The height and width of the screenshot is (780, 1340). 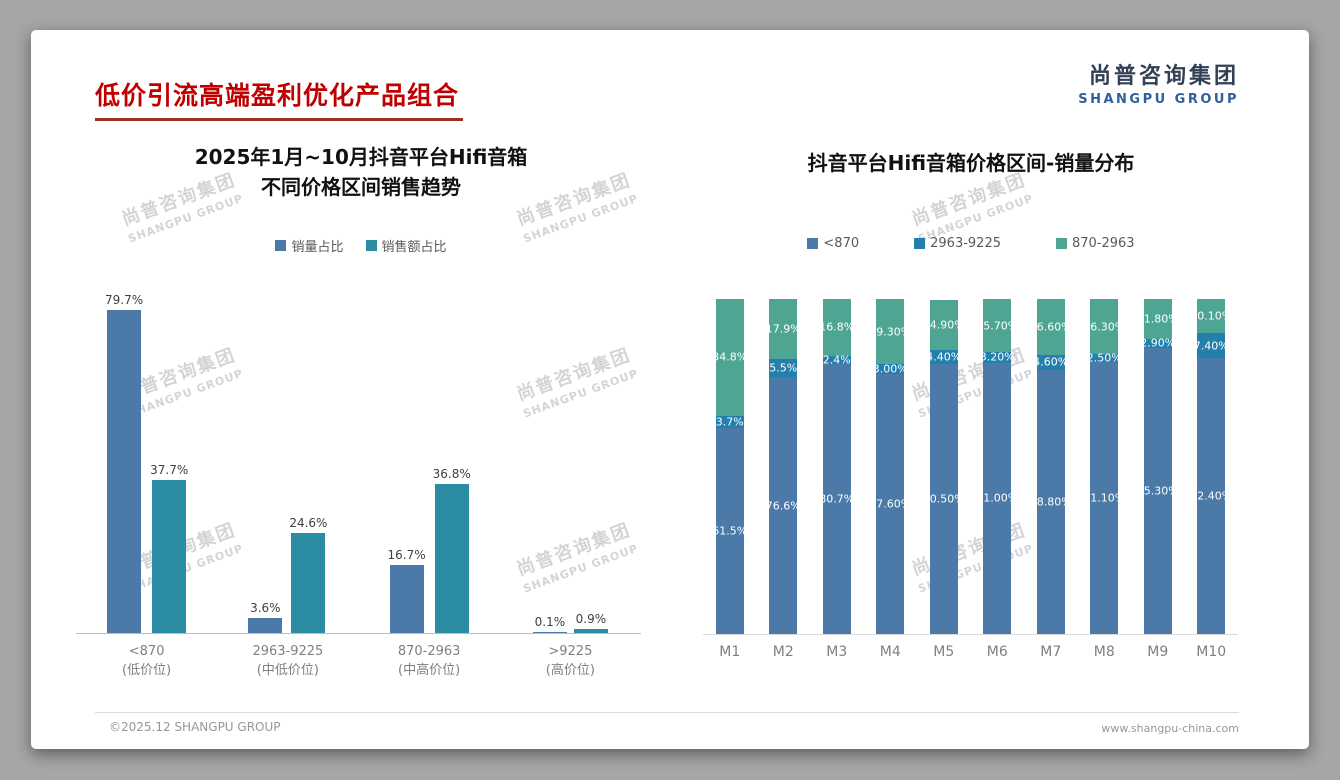 I want to click on bar-销售额占比-870-2963: 36.8%, so click(x=452, y=550).